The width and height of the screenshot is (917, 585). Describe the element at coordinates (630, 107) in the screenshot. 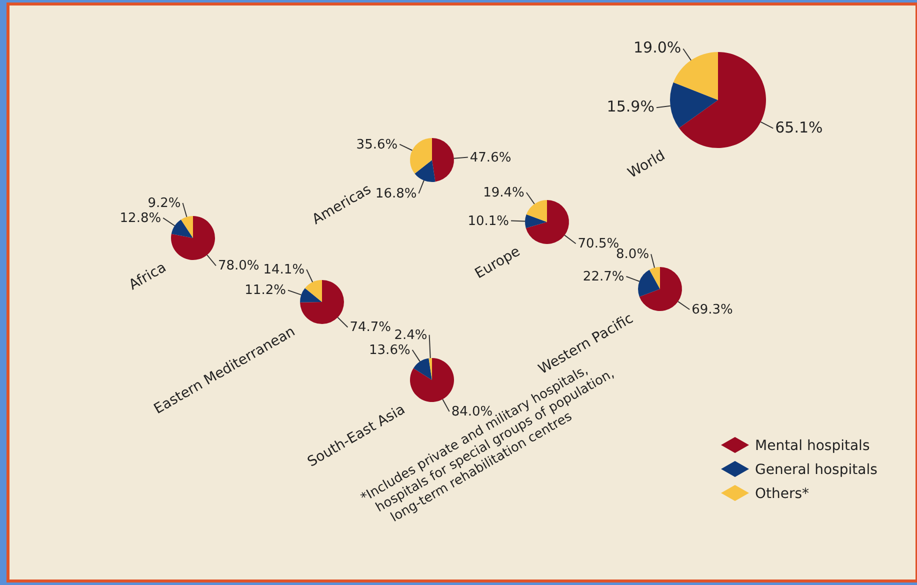

I see `data-label: 15.9%` at that location.